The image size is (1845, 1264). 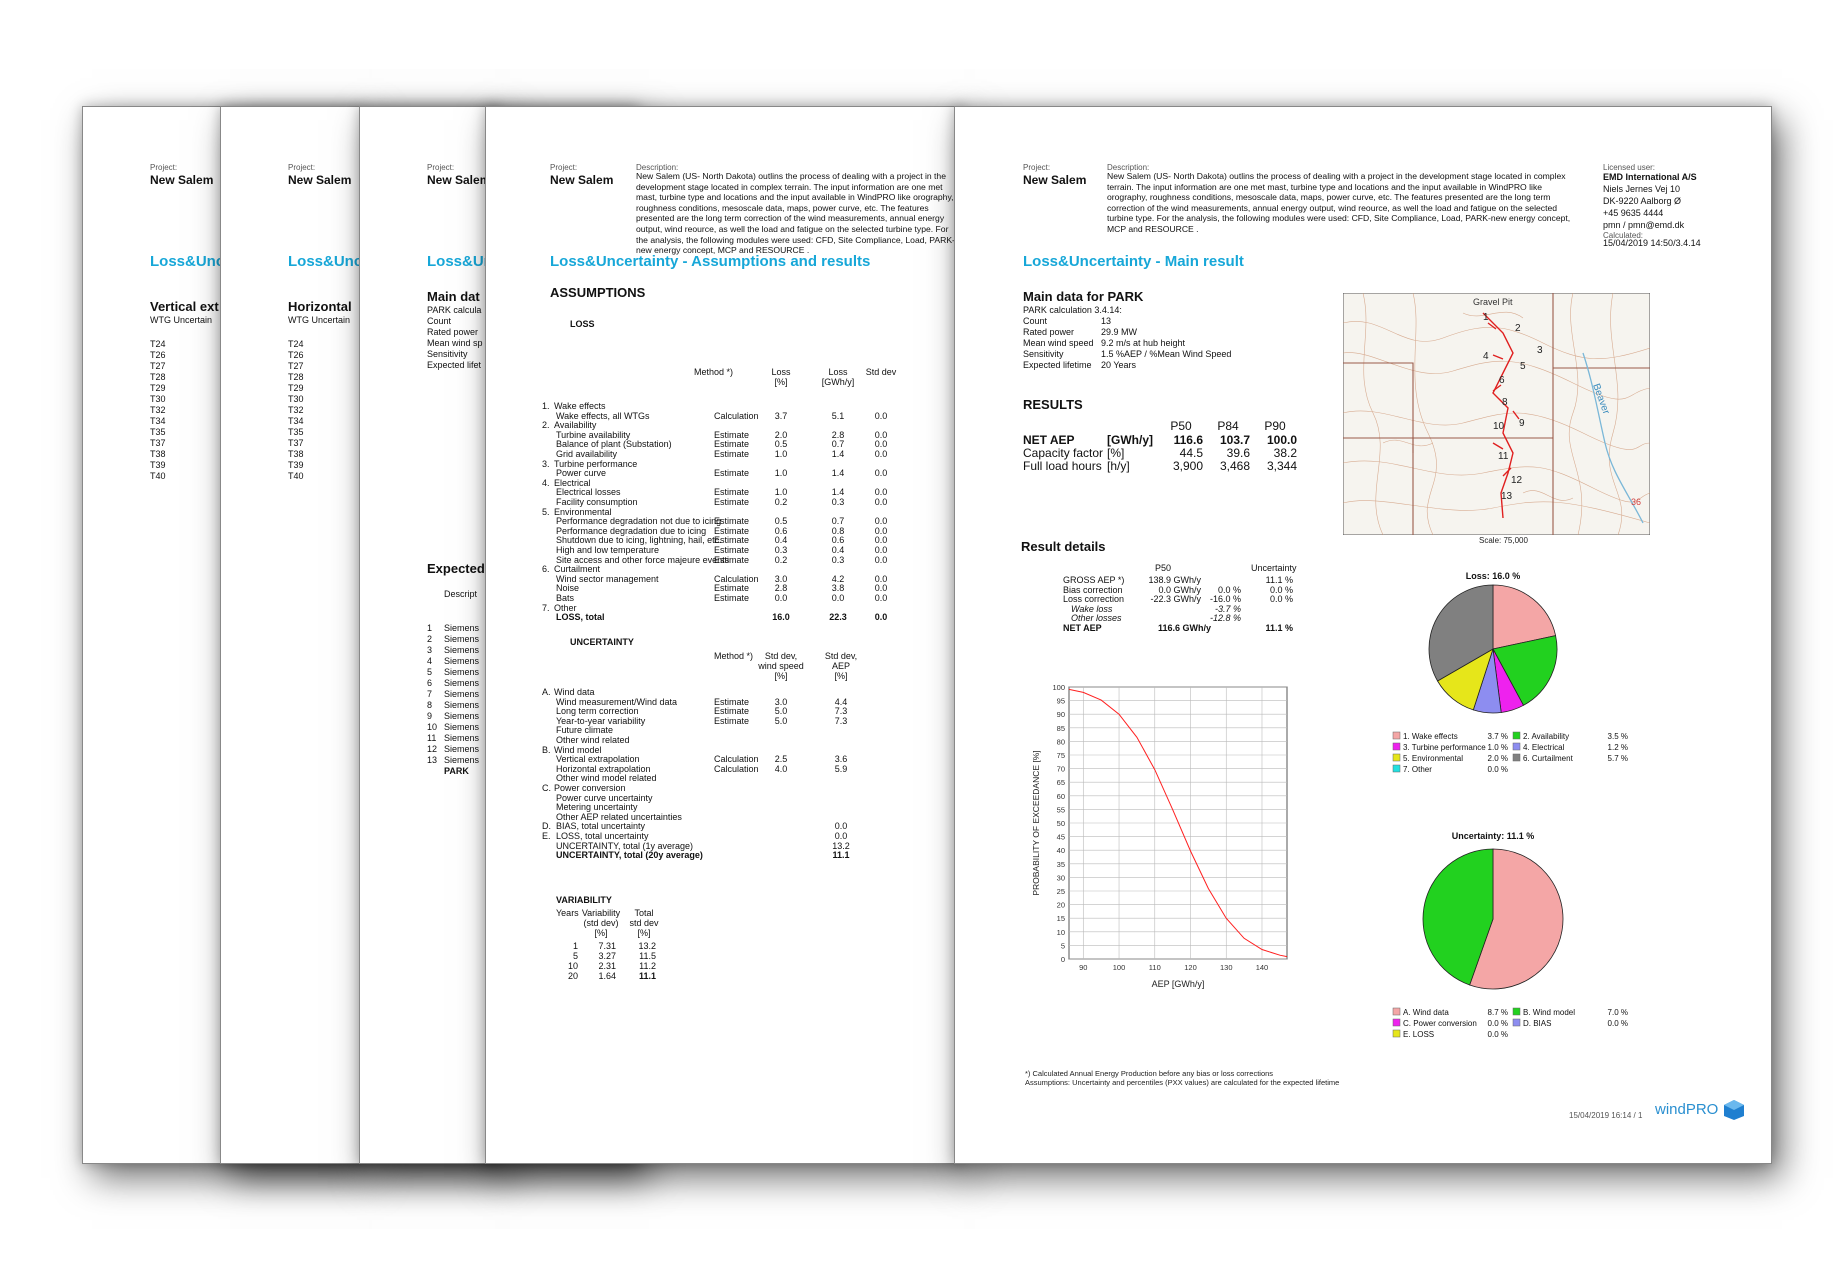 I want to click on wtg-row: T29, so click(x=158, y=388).